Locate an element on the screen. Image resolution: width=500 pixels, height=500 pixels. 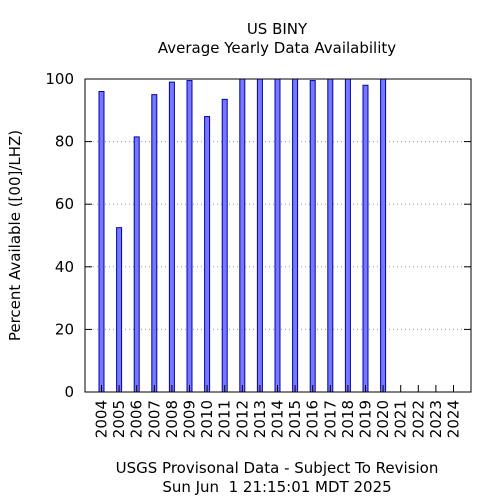
bar-2019 is located at coordinates (365, 238).